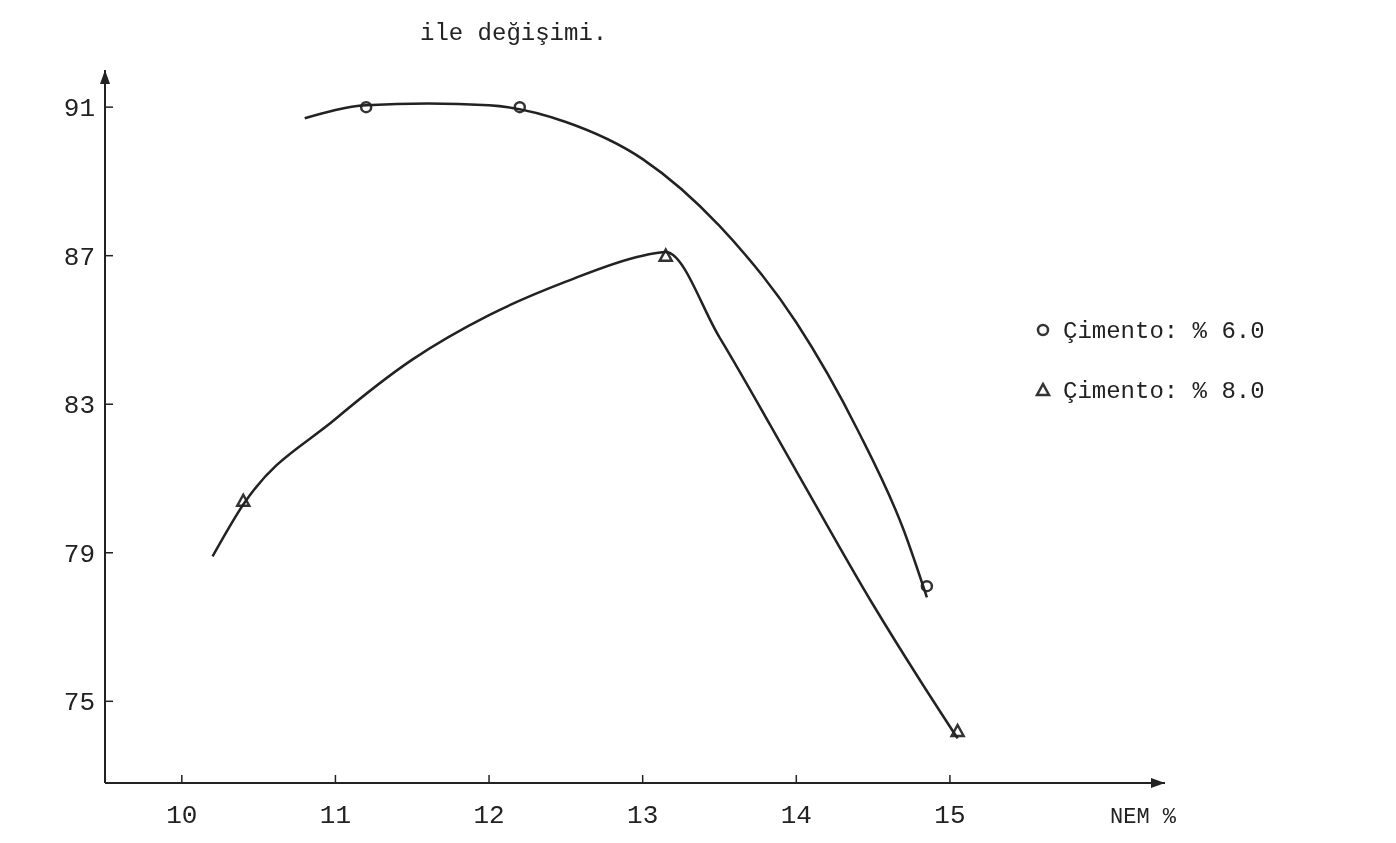 This screenshot has height=843, width=1396. I want to click on x-tick-label: 14, so click(796, 816).